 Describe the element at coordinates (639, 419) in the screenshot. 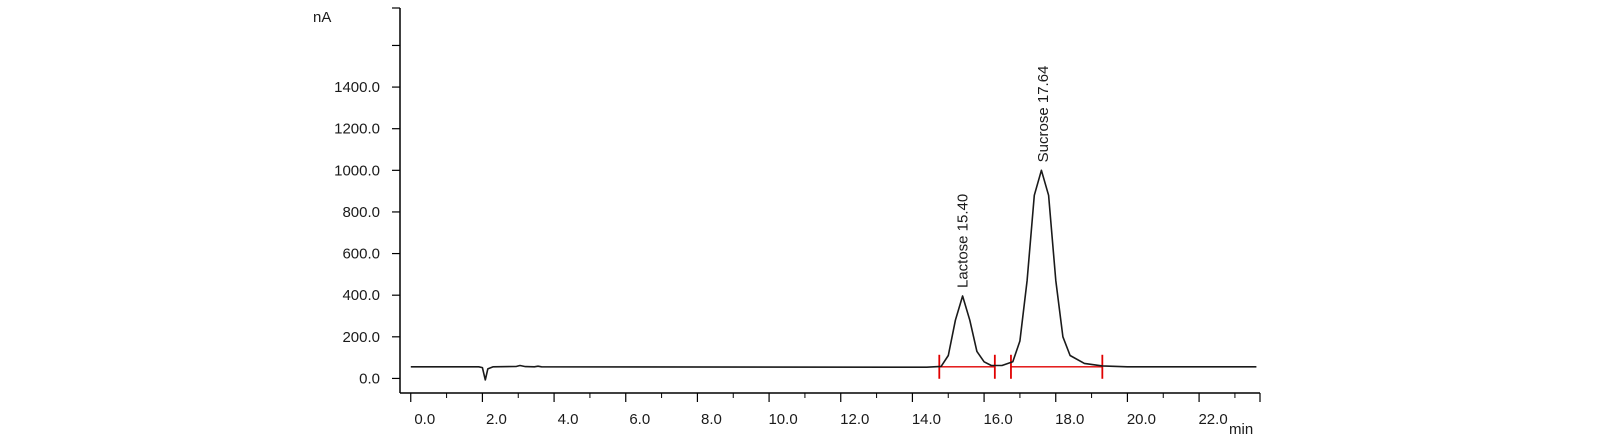

I see `x-tick-label: 6.0` at that location.